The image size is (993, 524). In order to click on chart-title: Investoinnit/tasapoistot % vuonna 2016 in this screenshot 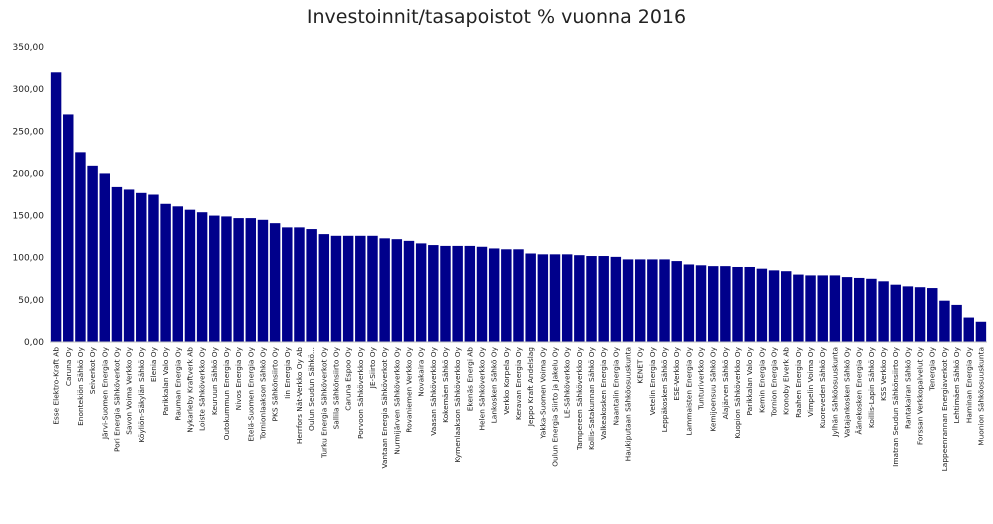, I will do `click(496, 17)`.